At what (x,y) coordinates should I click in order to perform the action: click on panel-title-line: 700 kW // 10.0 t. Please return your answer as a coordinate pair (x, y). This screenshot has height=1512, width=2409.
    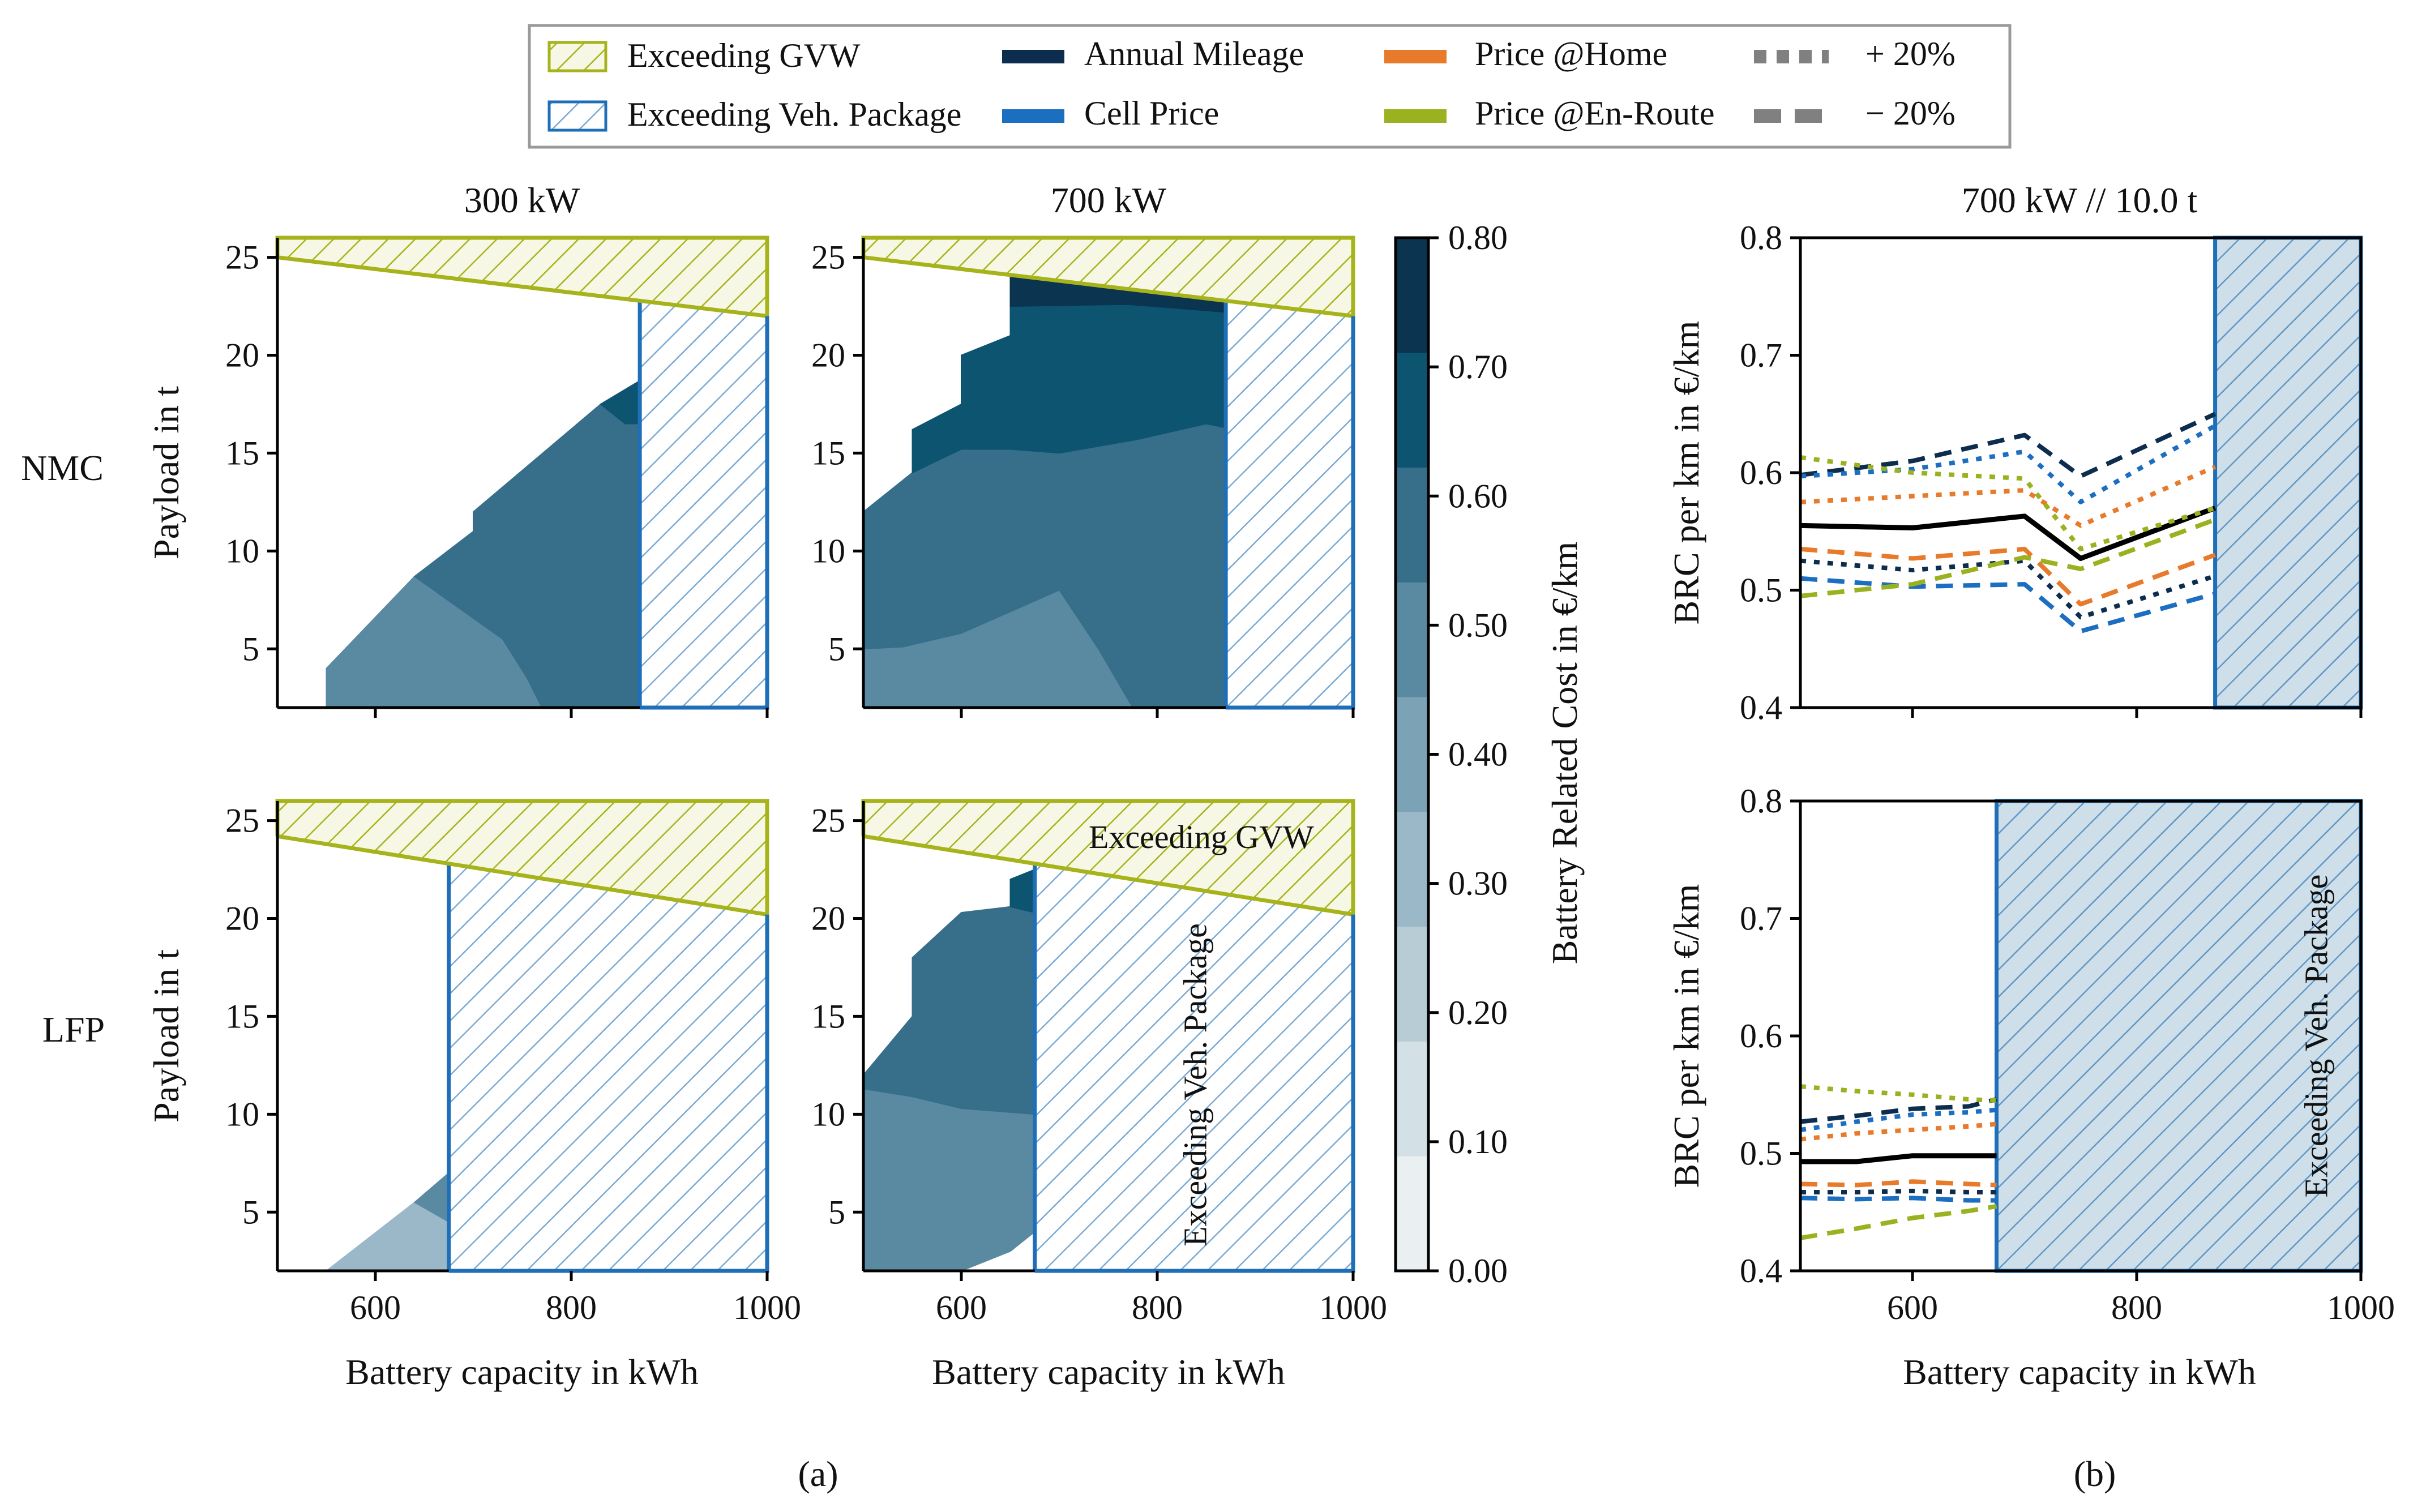
    Looking at the image, I should click on (2080, 200).